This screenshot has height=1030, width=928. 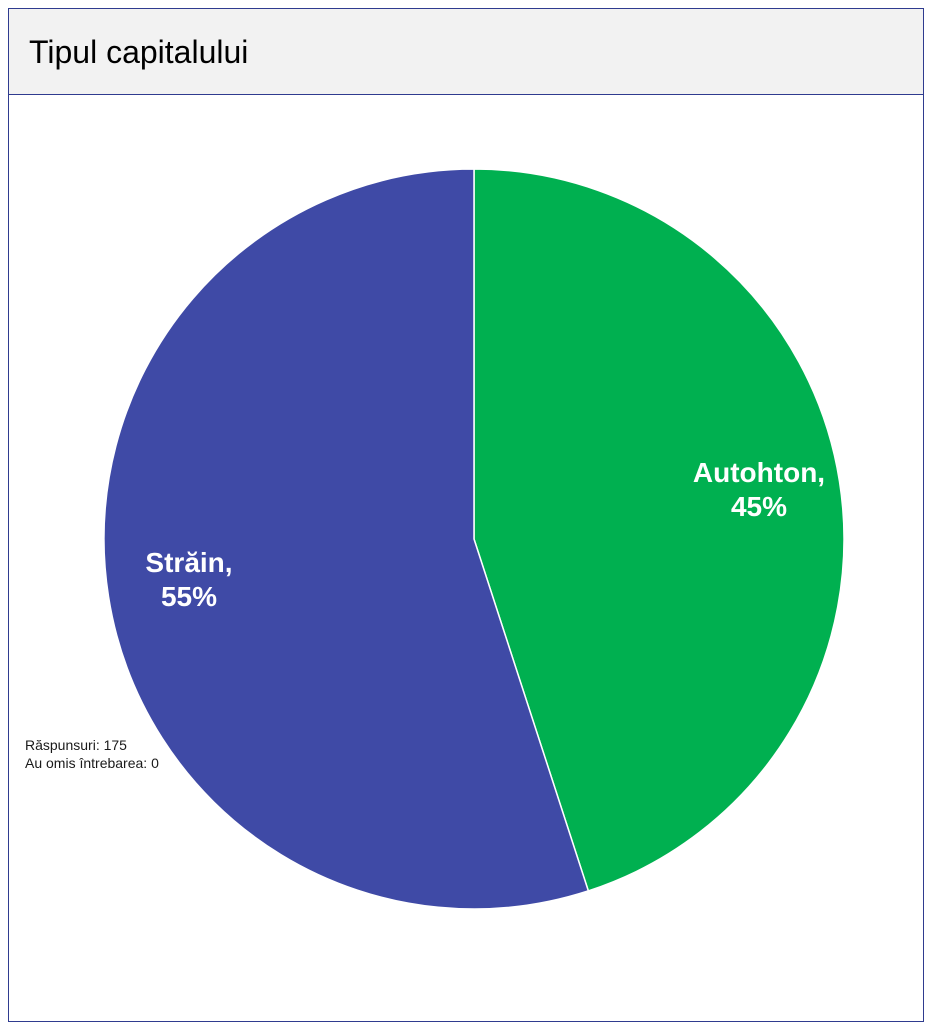 What do you see at coordinates (466, 52) in the screenshot?
I see `panel-header: Tipul capitalului` at bounding box center [466, 52].